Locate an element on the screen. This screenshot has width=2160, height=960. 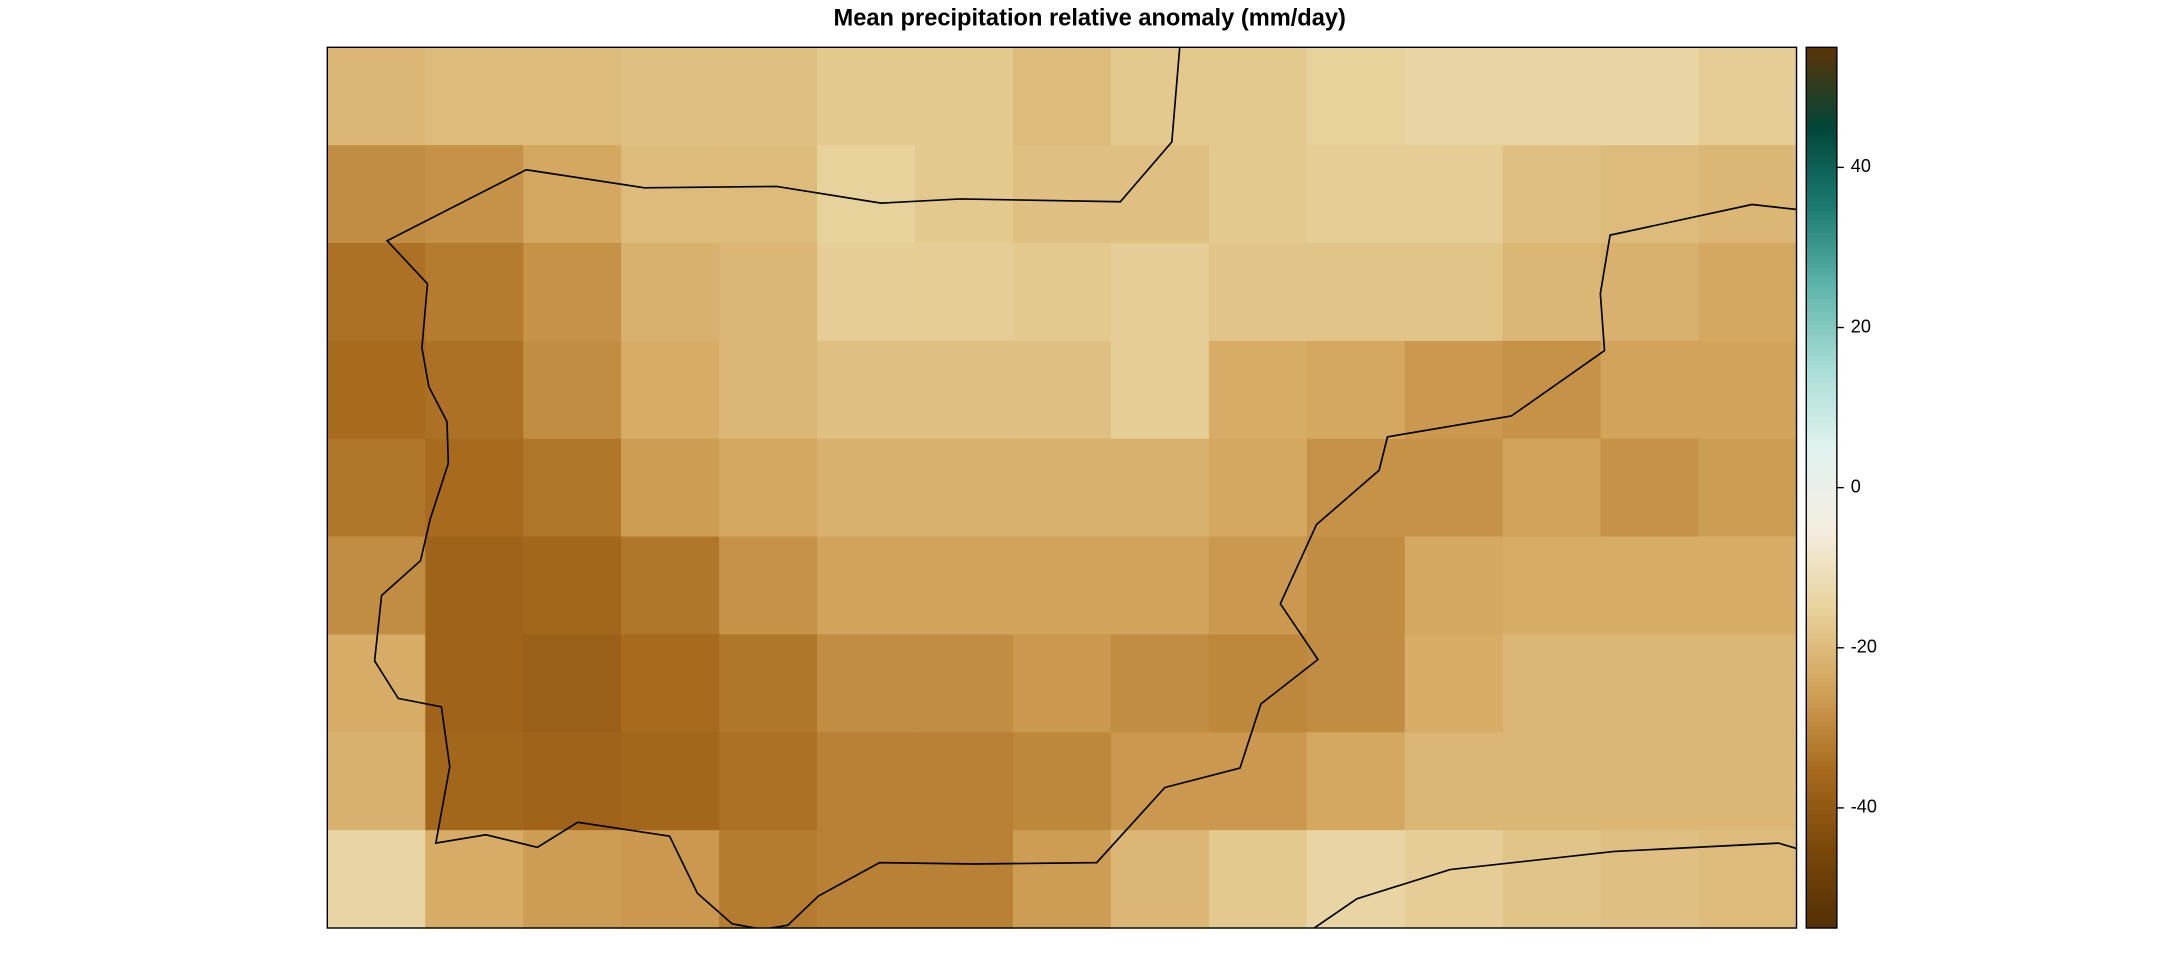
colorbar-tick-label: 40 is located at coordinates (1861, 166).